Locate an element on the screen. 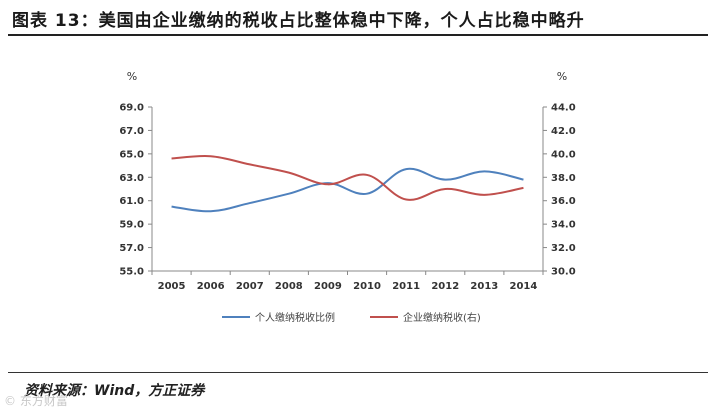 The width and height of the screenshot is (720, 413). x-tick-label: 2005 is located at coordinates (172, 286).